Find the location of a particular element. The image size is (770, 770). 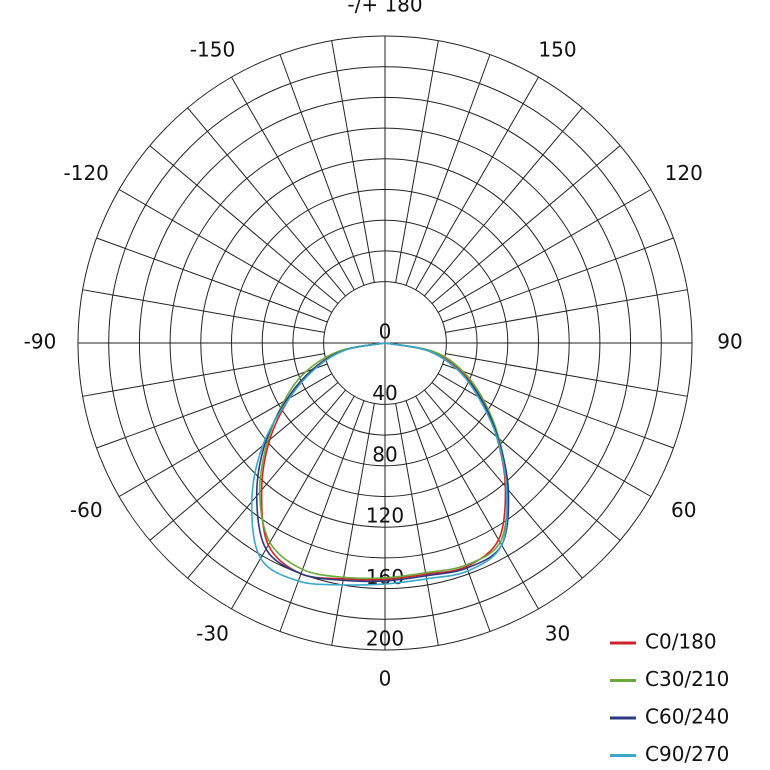

legend-label: C90/270 is located at coordinates (687, 754).